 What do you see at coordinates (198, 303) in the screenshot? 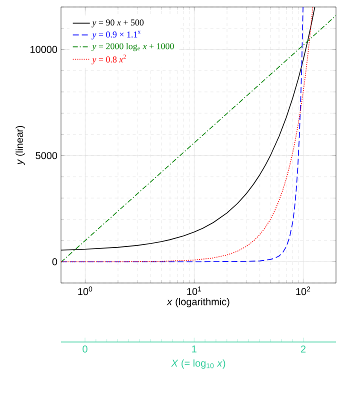
I see `x-axis-title: x (logarithmic)` at bounding box center [198, 303].